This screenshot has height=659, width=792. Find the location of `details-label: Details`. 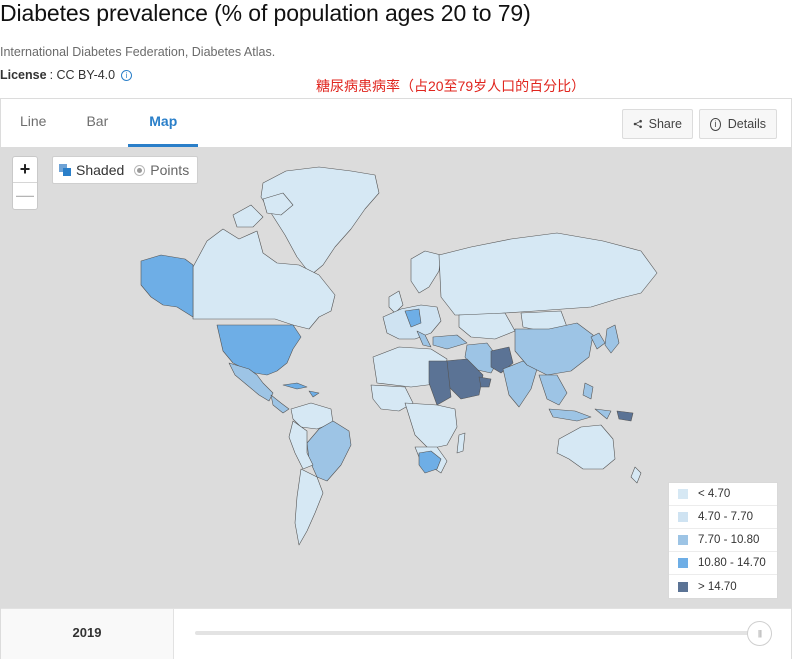

details-label: Details is located at coordinates (746, 124).